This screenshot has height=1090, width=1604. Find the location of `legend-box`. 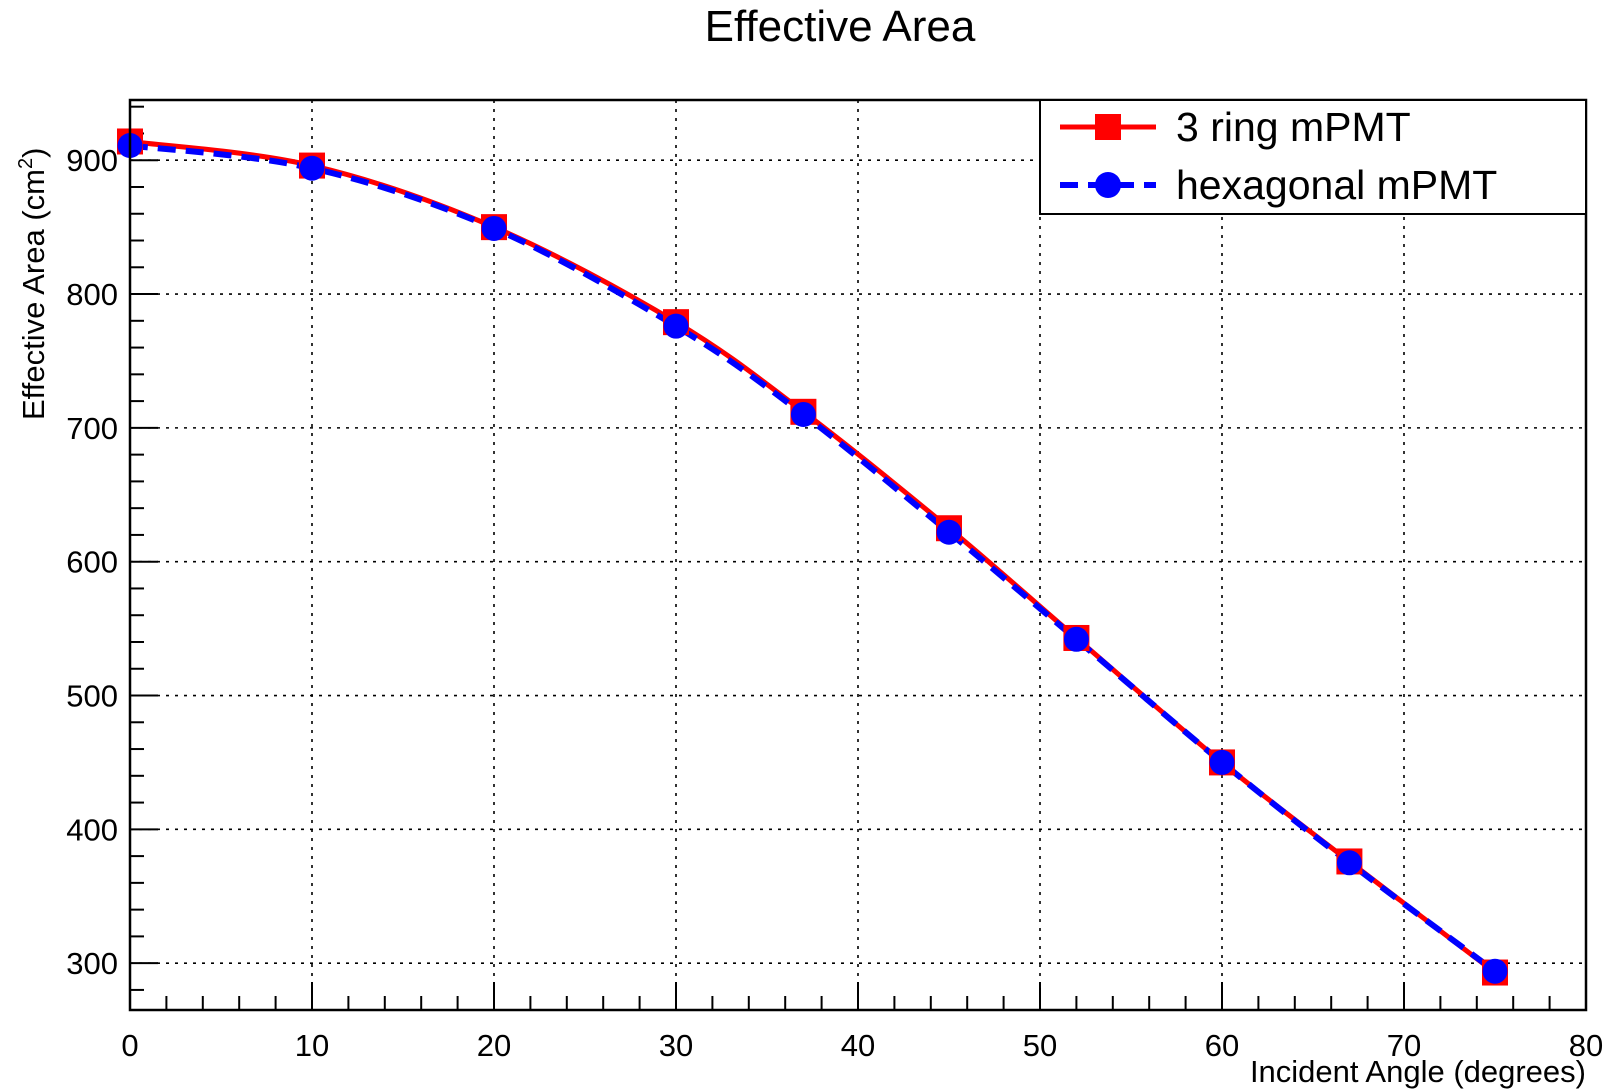

legend-box is located at coordinates (1313, 157).